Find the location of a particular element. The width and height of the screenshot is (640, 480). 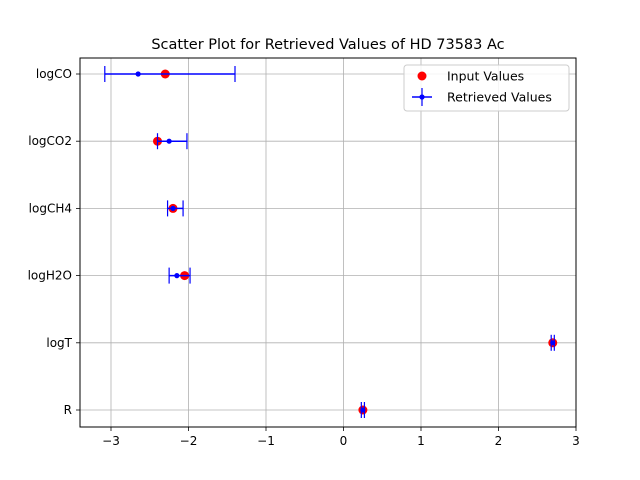

y-tick-label: logCO is located at coordinates (54, 74).